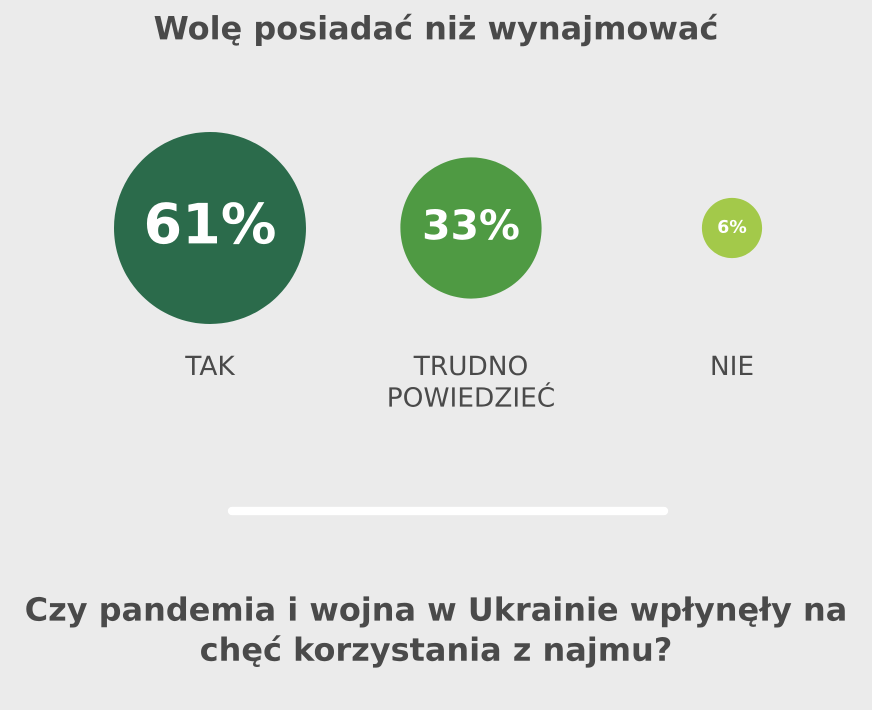 The height and width of the screenshot is (710, 872). Describe the element at coordinates (732, 366) in the screenshot. I see `category-label: NIE` at that location.